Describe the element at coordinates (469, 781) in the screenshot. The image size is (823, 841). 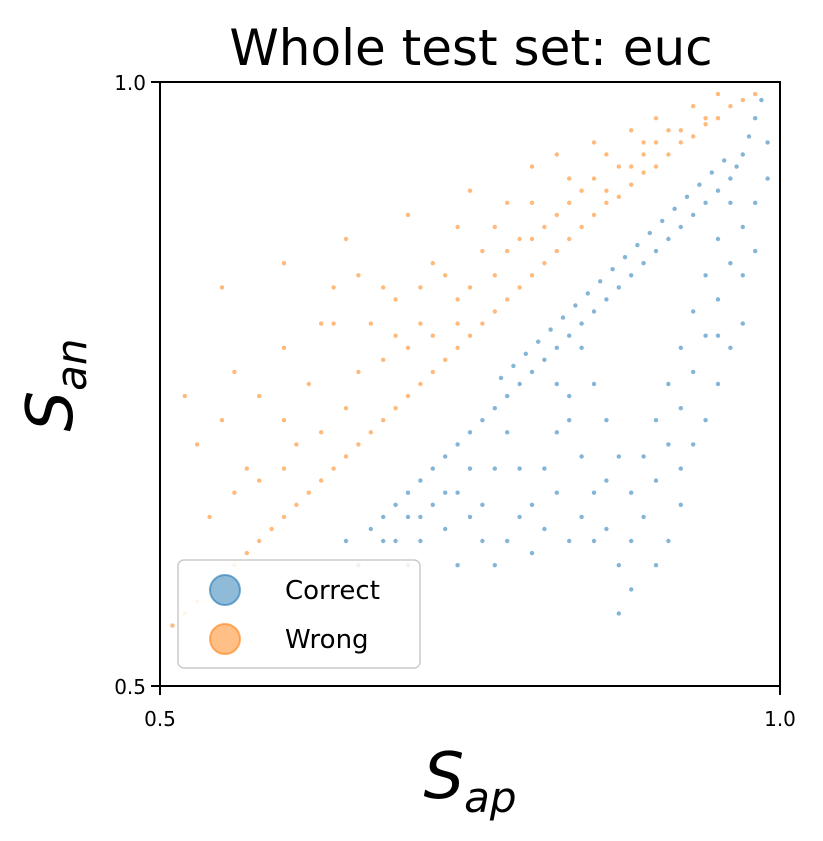
I see `x-axis-label: Sap` at that location.